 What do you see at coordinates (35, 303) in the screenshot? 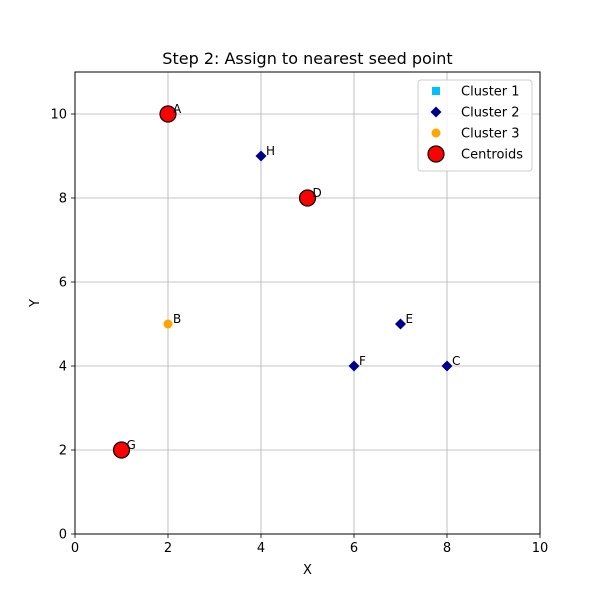
I see `y-axis-title: Y` at bounding box center [35, 303].